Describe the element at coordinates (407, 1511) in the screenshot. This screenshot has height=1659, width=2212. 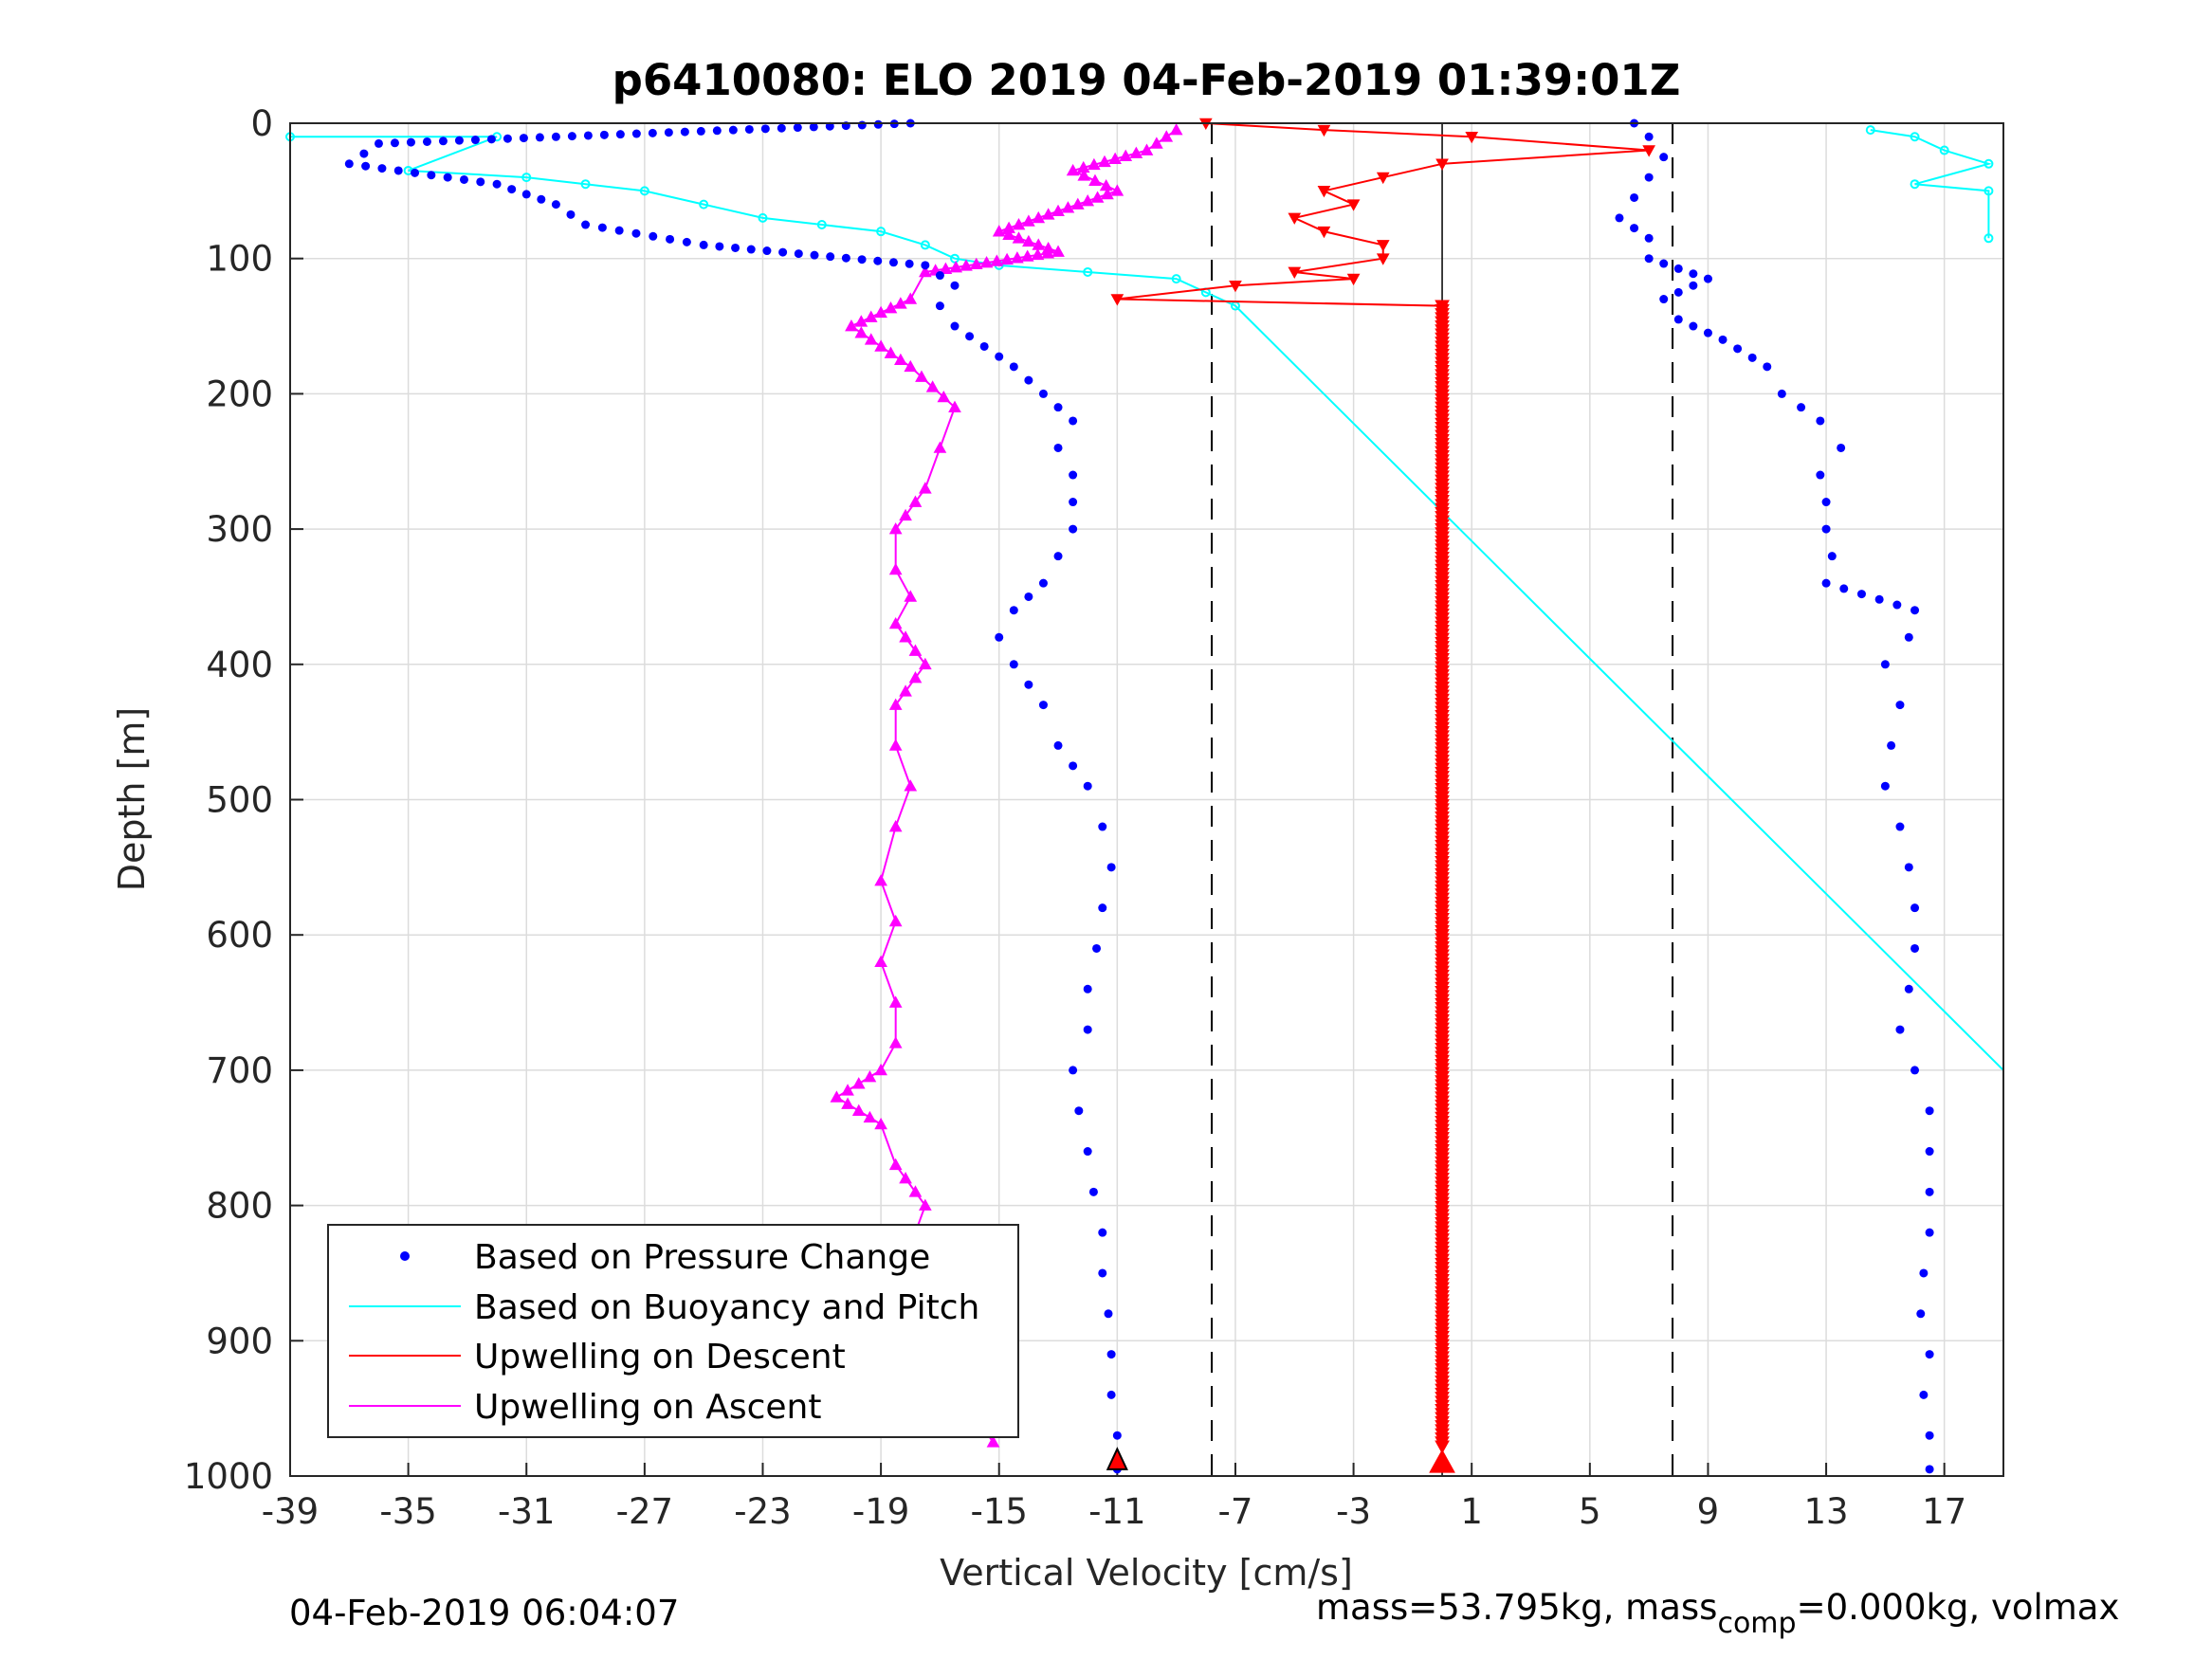
I see `x-tick-label: -35` at that location.